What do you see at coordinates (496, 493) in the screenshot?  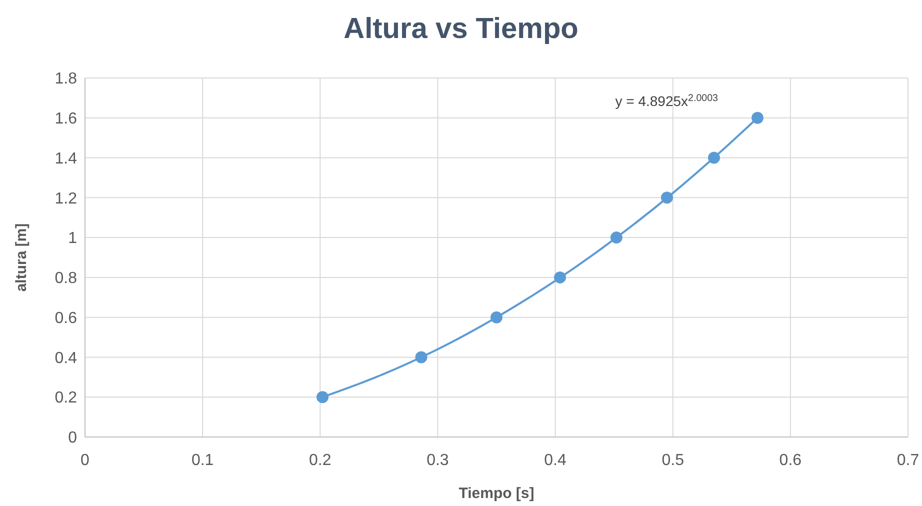 I see `x-axis-title: Tiempo [s]` at bounding box center [496, 493].